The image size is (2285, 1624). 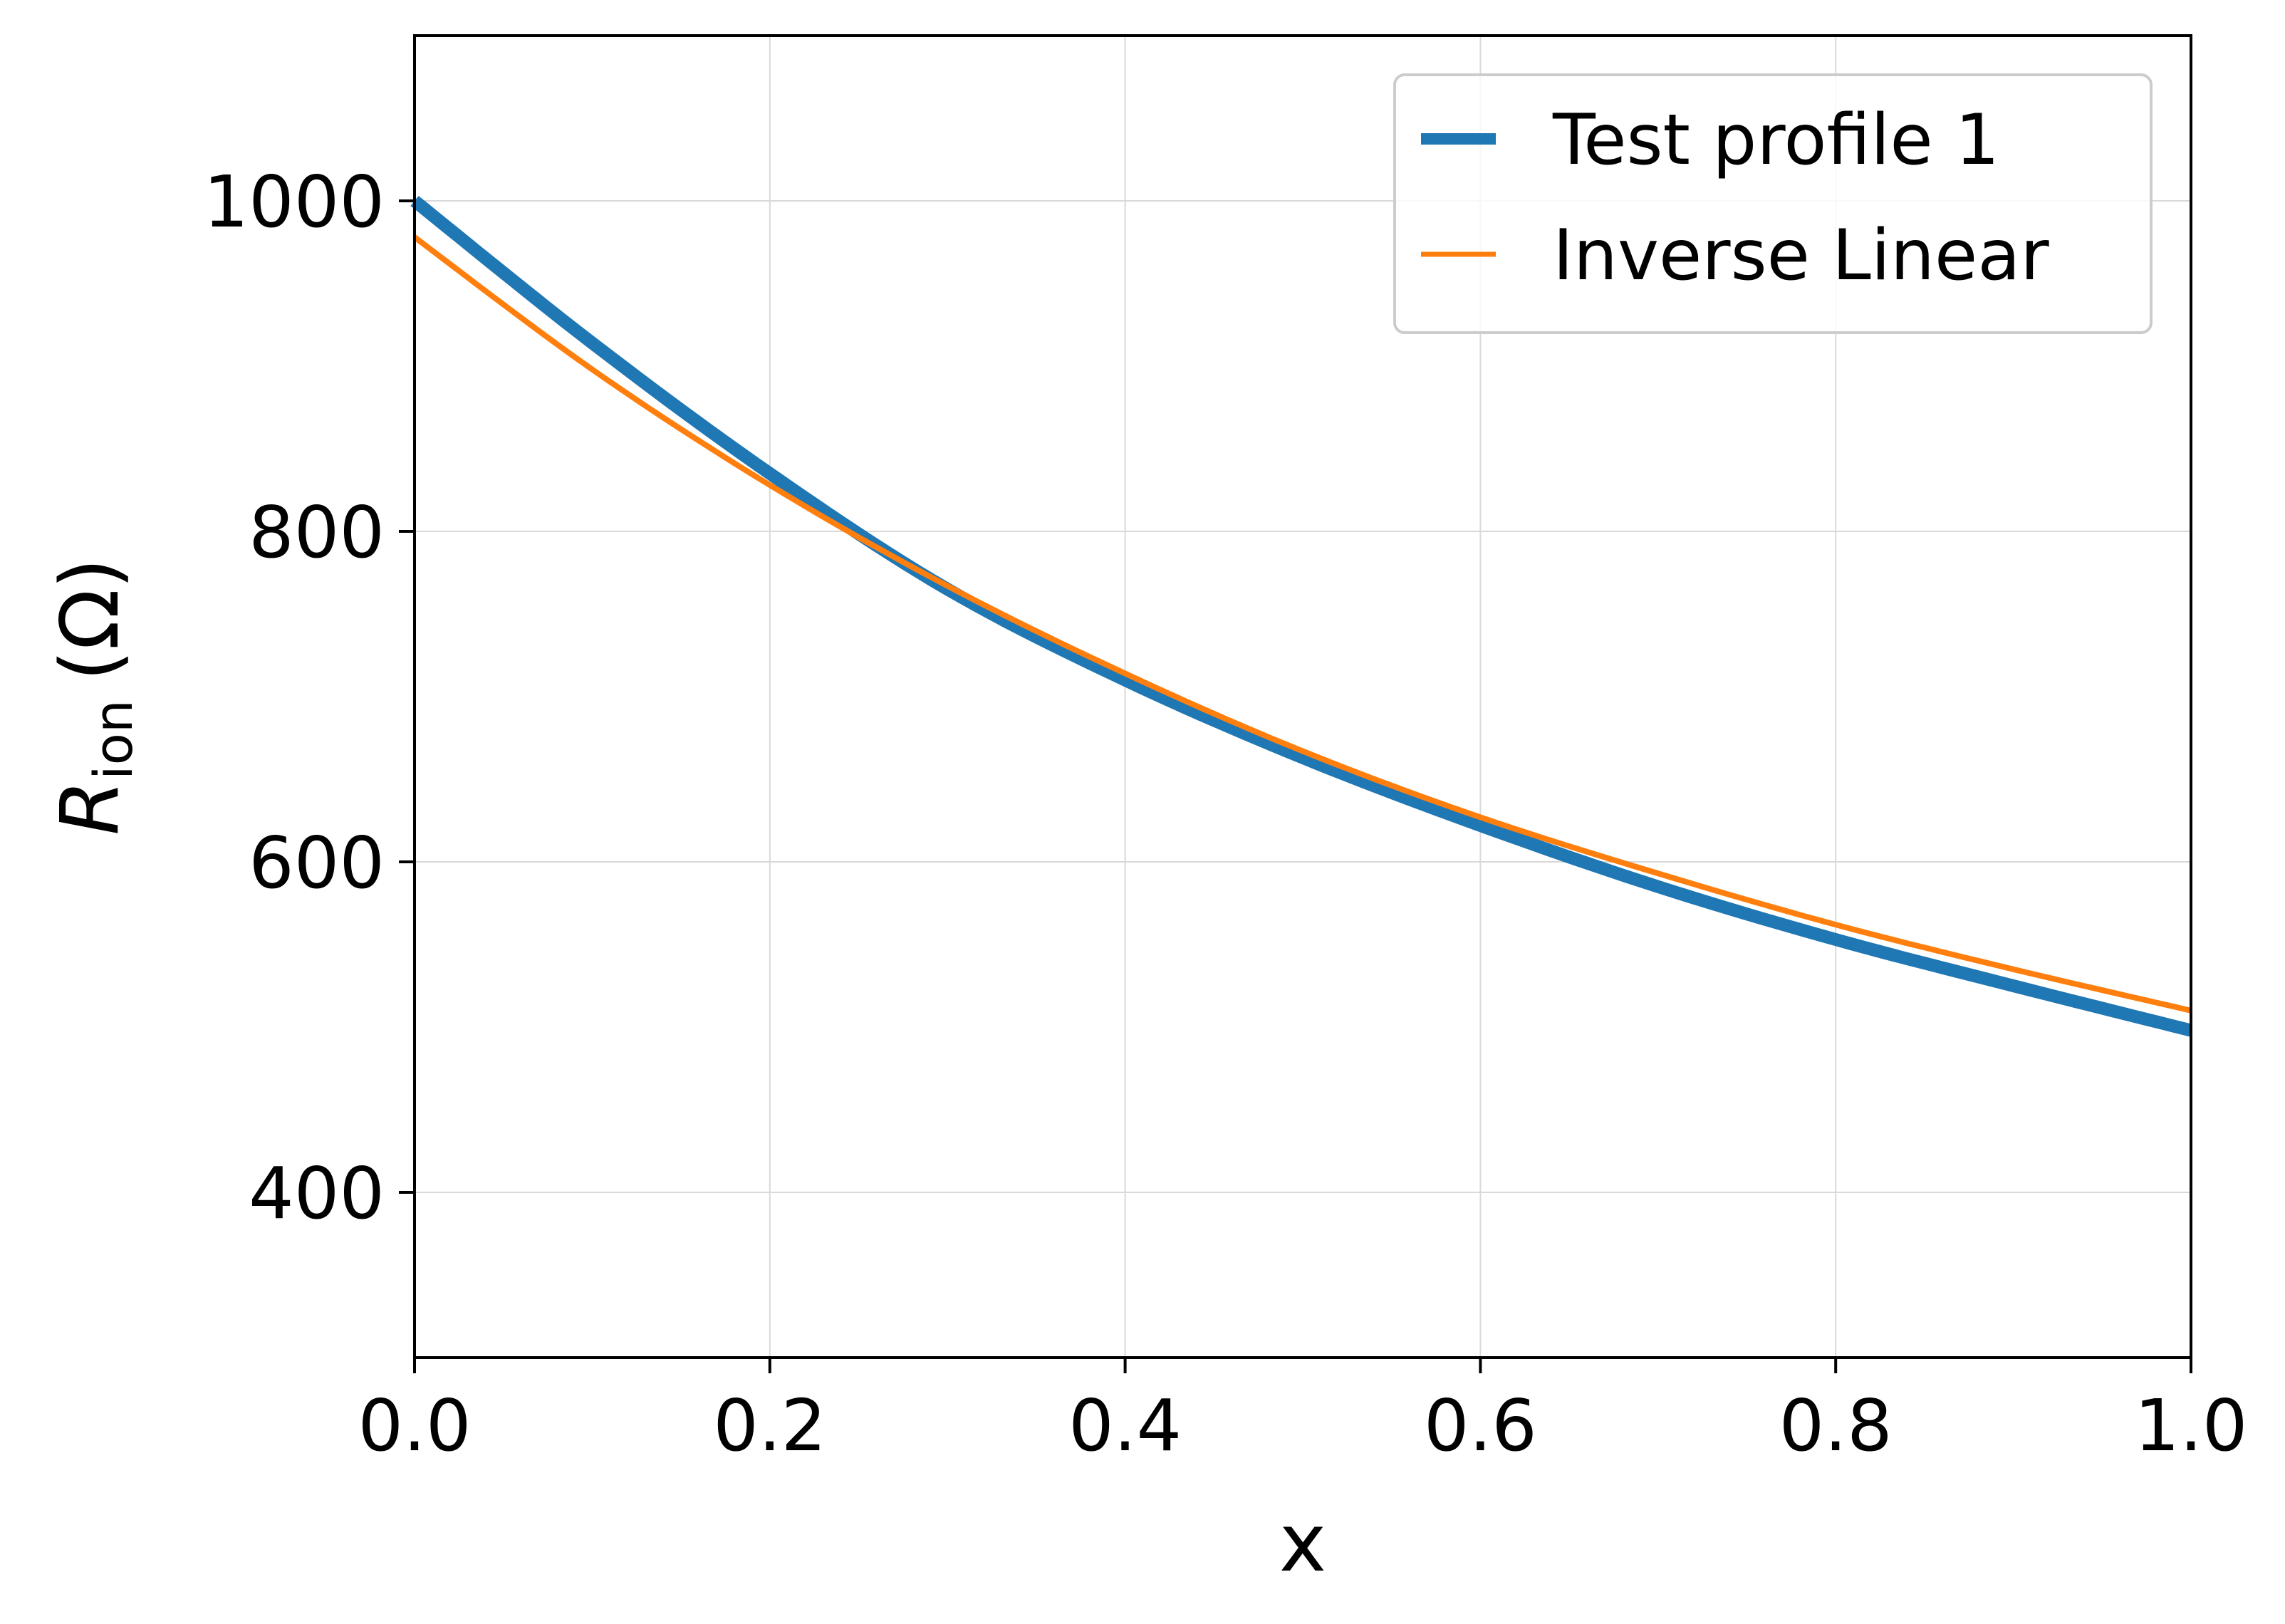 What do you see at coordinates (90, 808) in the screenshot?
I see `y-axis-title-main: R` at bounding box center [90, 808].